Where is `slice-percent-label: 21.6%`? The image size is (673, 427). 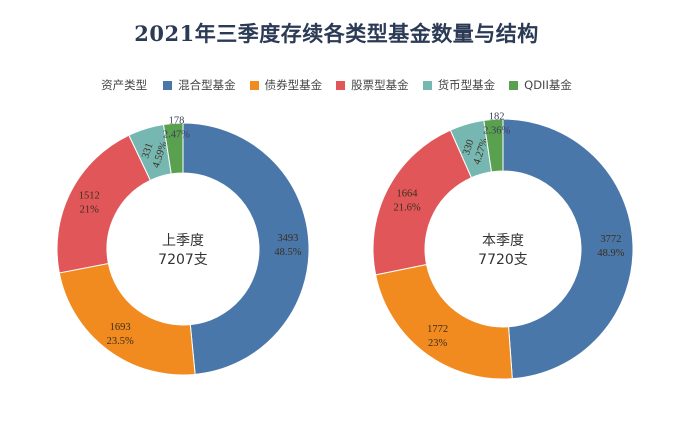
slice-percent-label: 21.6% is located at coordinates (406, 207).